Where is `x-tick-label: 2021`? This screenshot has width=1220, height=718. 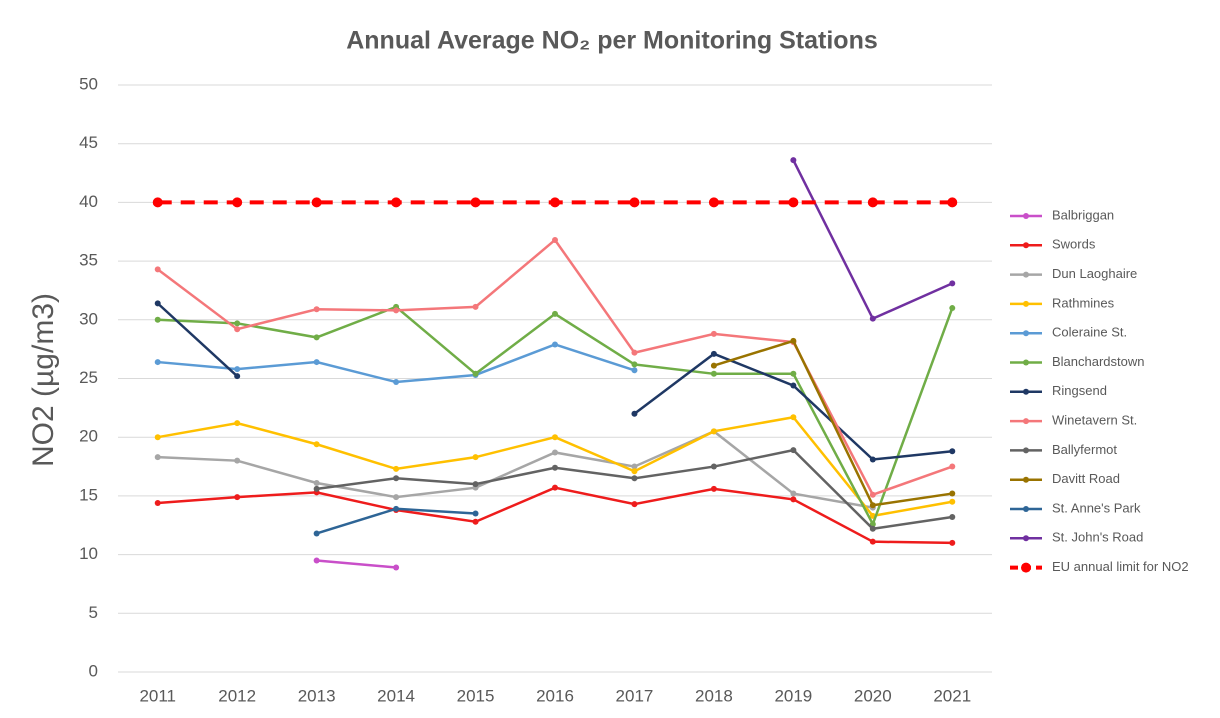 x-tick-label: 2021 is located at coordinates (952, 695).